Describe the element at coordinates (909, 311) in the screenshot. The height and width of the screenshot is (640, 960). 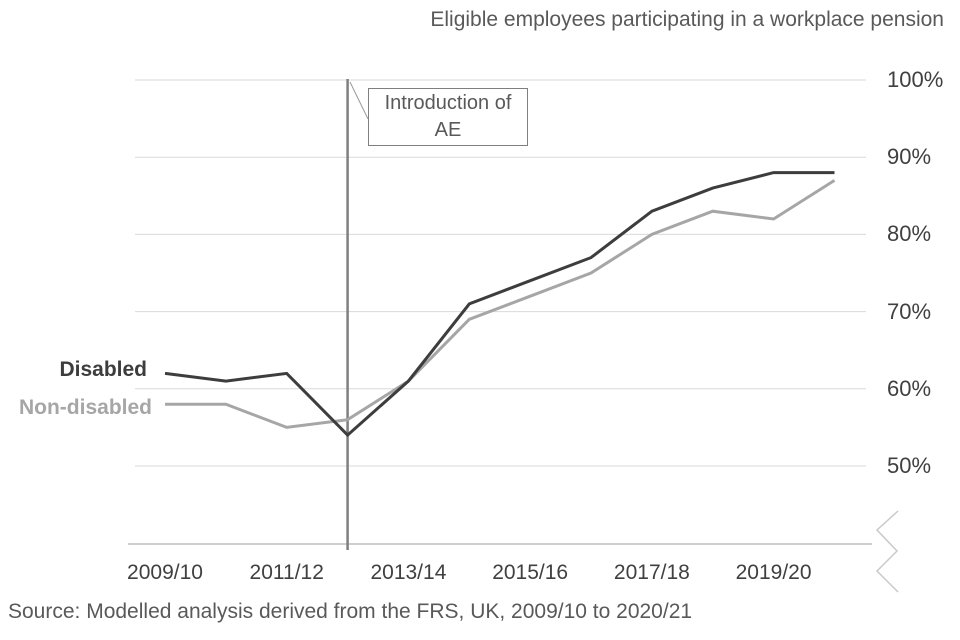
I see `y-tick-label: 70%` at that location.